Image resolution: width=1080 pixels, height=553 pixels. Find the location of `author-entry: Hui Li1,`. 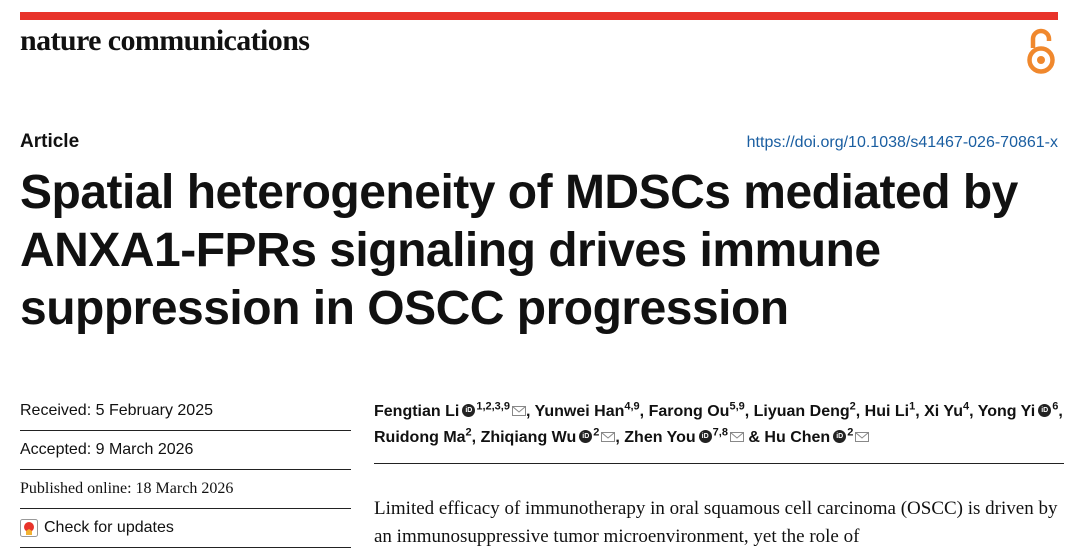

author-entry: Hui Li1, is located at coordinates (894, 410).